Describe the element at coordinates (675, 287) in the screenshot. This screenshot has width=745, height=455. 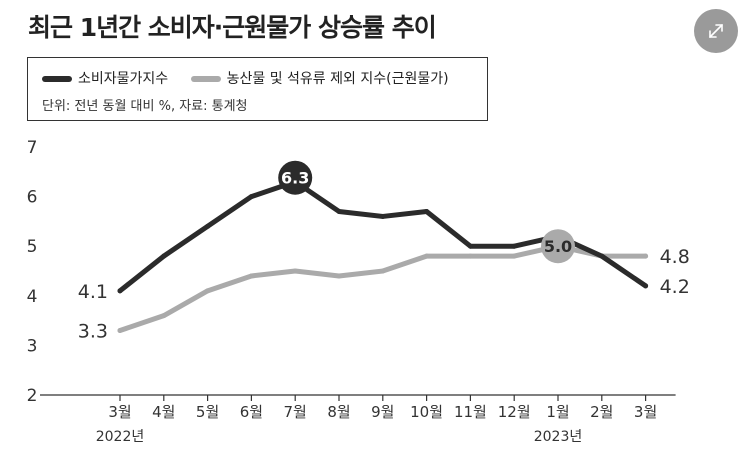
I see `data-label: 4.2` at that location.